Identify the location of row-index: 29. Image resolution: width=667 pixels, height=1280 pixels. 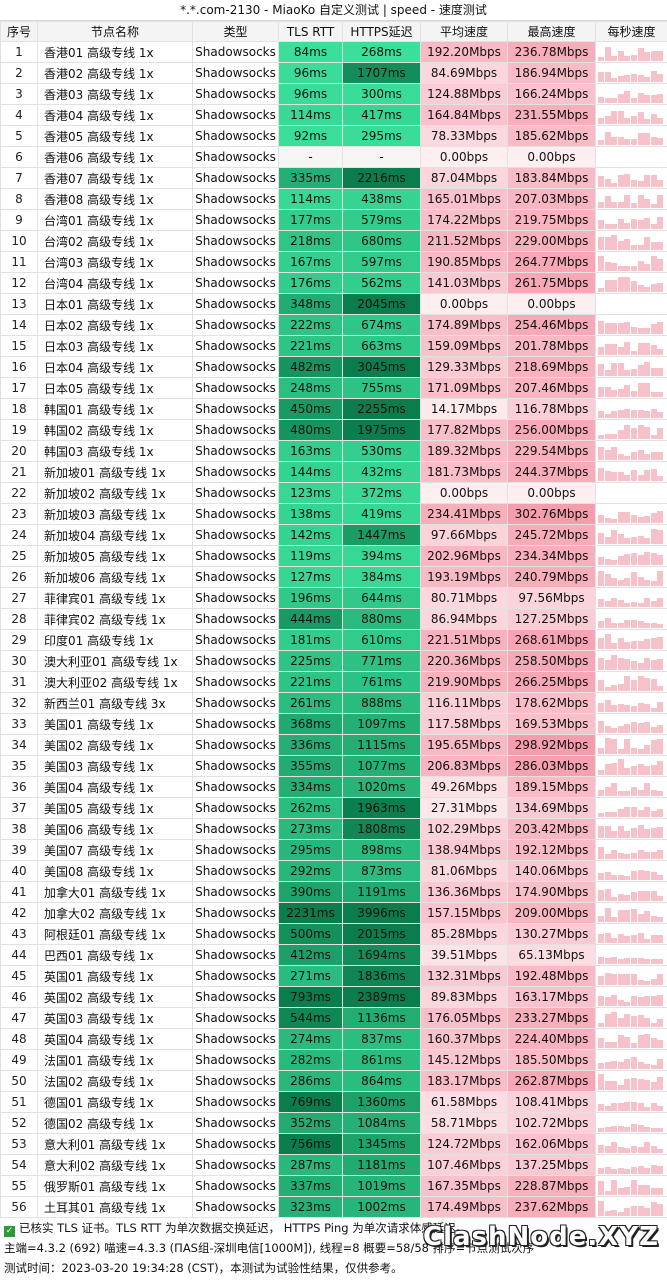
(19, 640).